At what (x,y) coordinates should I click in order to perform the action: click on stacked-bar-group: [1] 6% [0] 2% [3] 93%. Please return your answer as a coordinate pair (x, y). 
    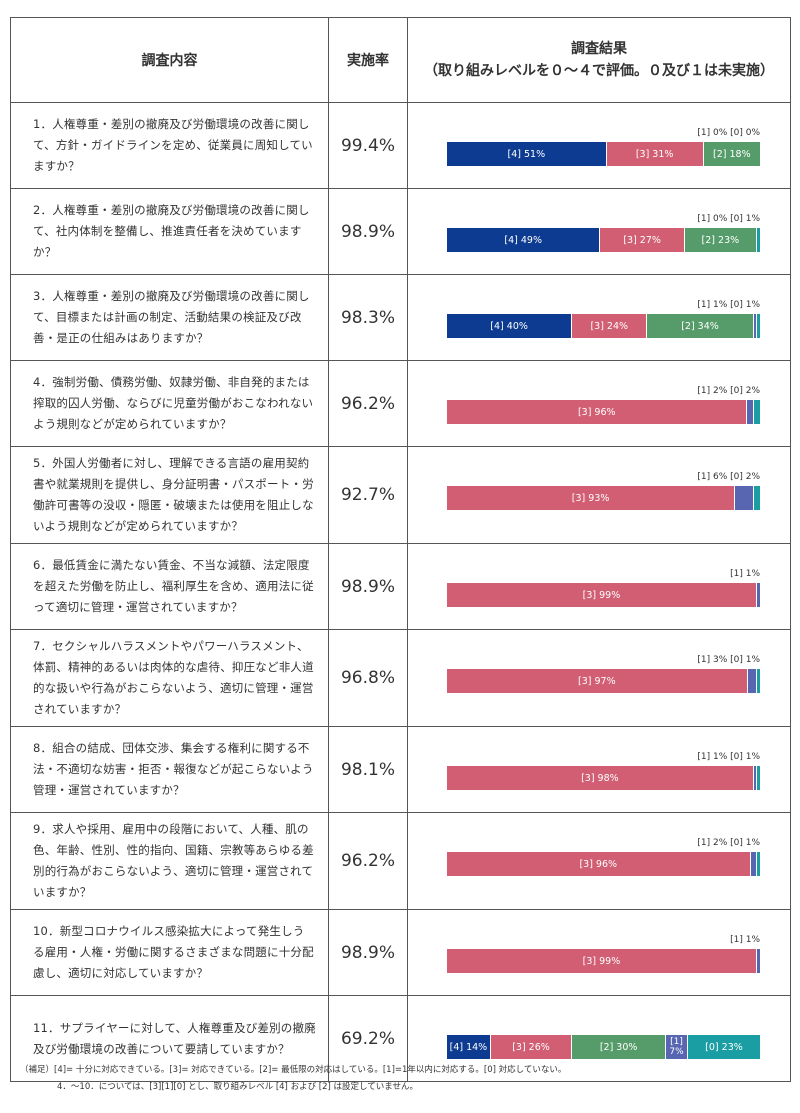
    Looking at the image, I should click on (603, 490).